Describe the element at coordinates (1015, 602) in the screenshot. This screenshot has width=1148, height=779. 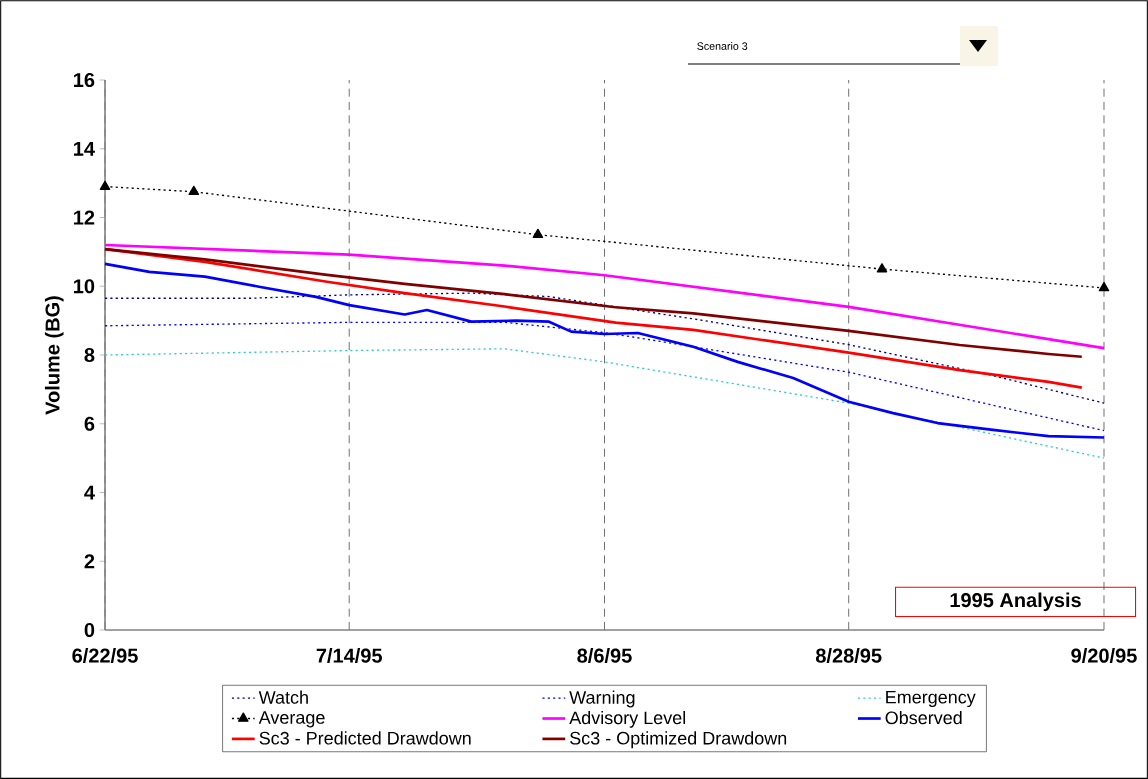
I see `annotation: 1995 Analysis` at that location.